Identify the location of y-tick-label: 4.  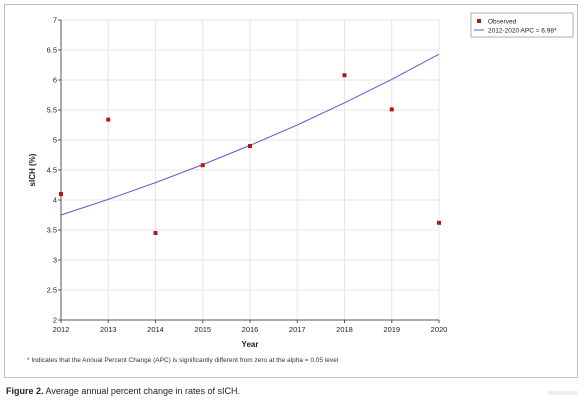
(55, 200).